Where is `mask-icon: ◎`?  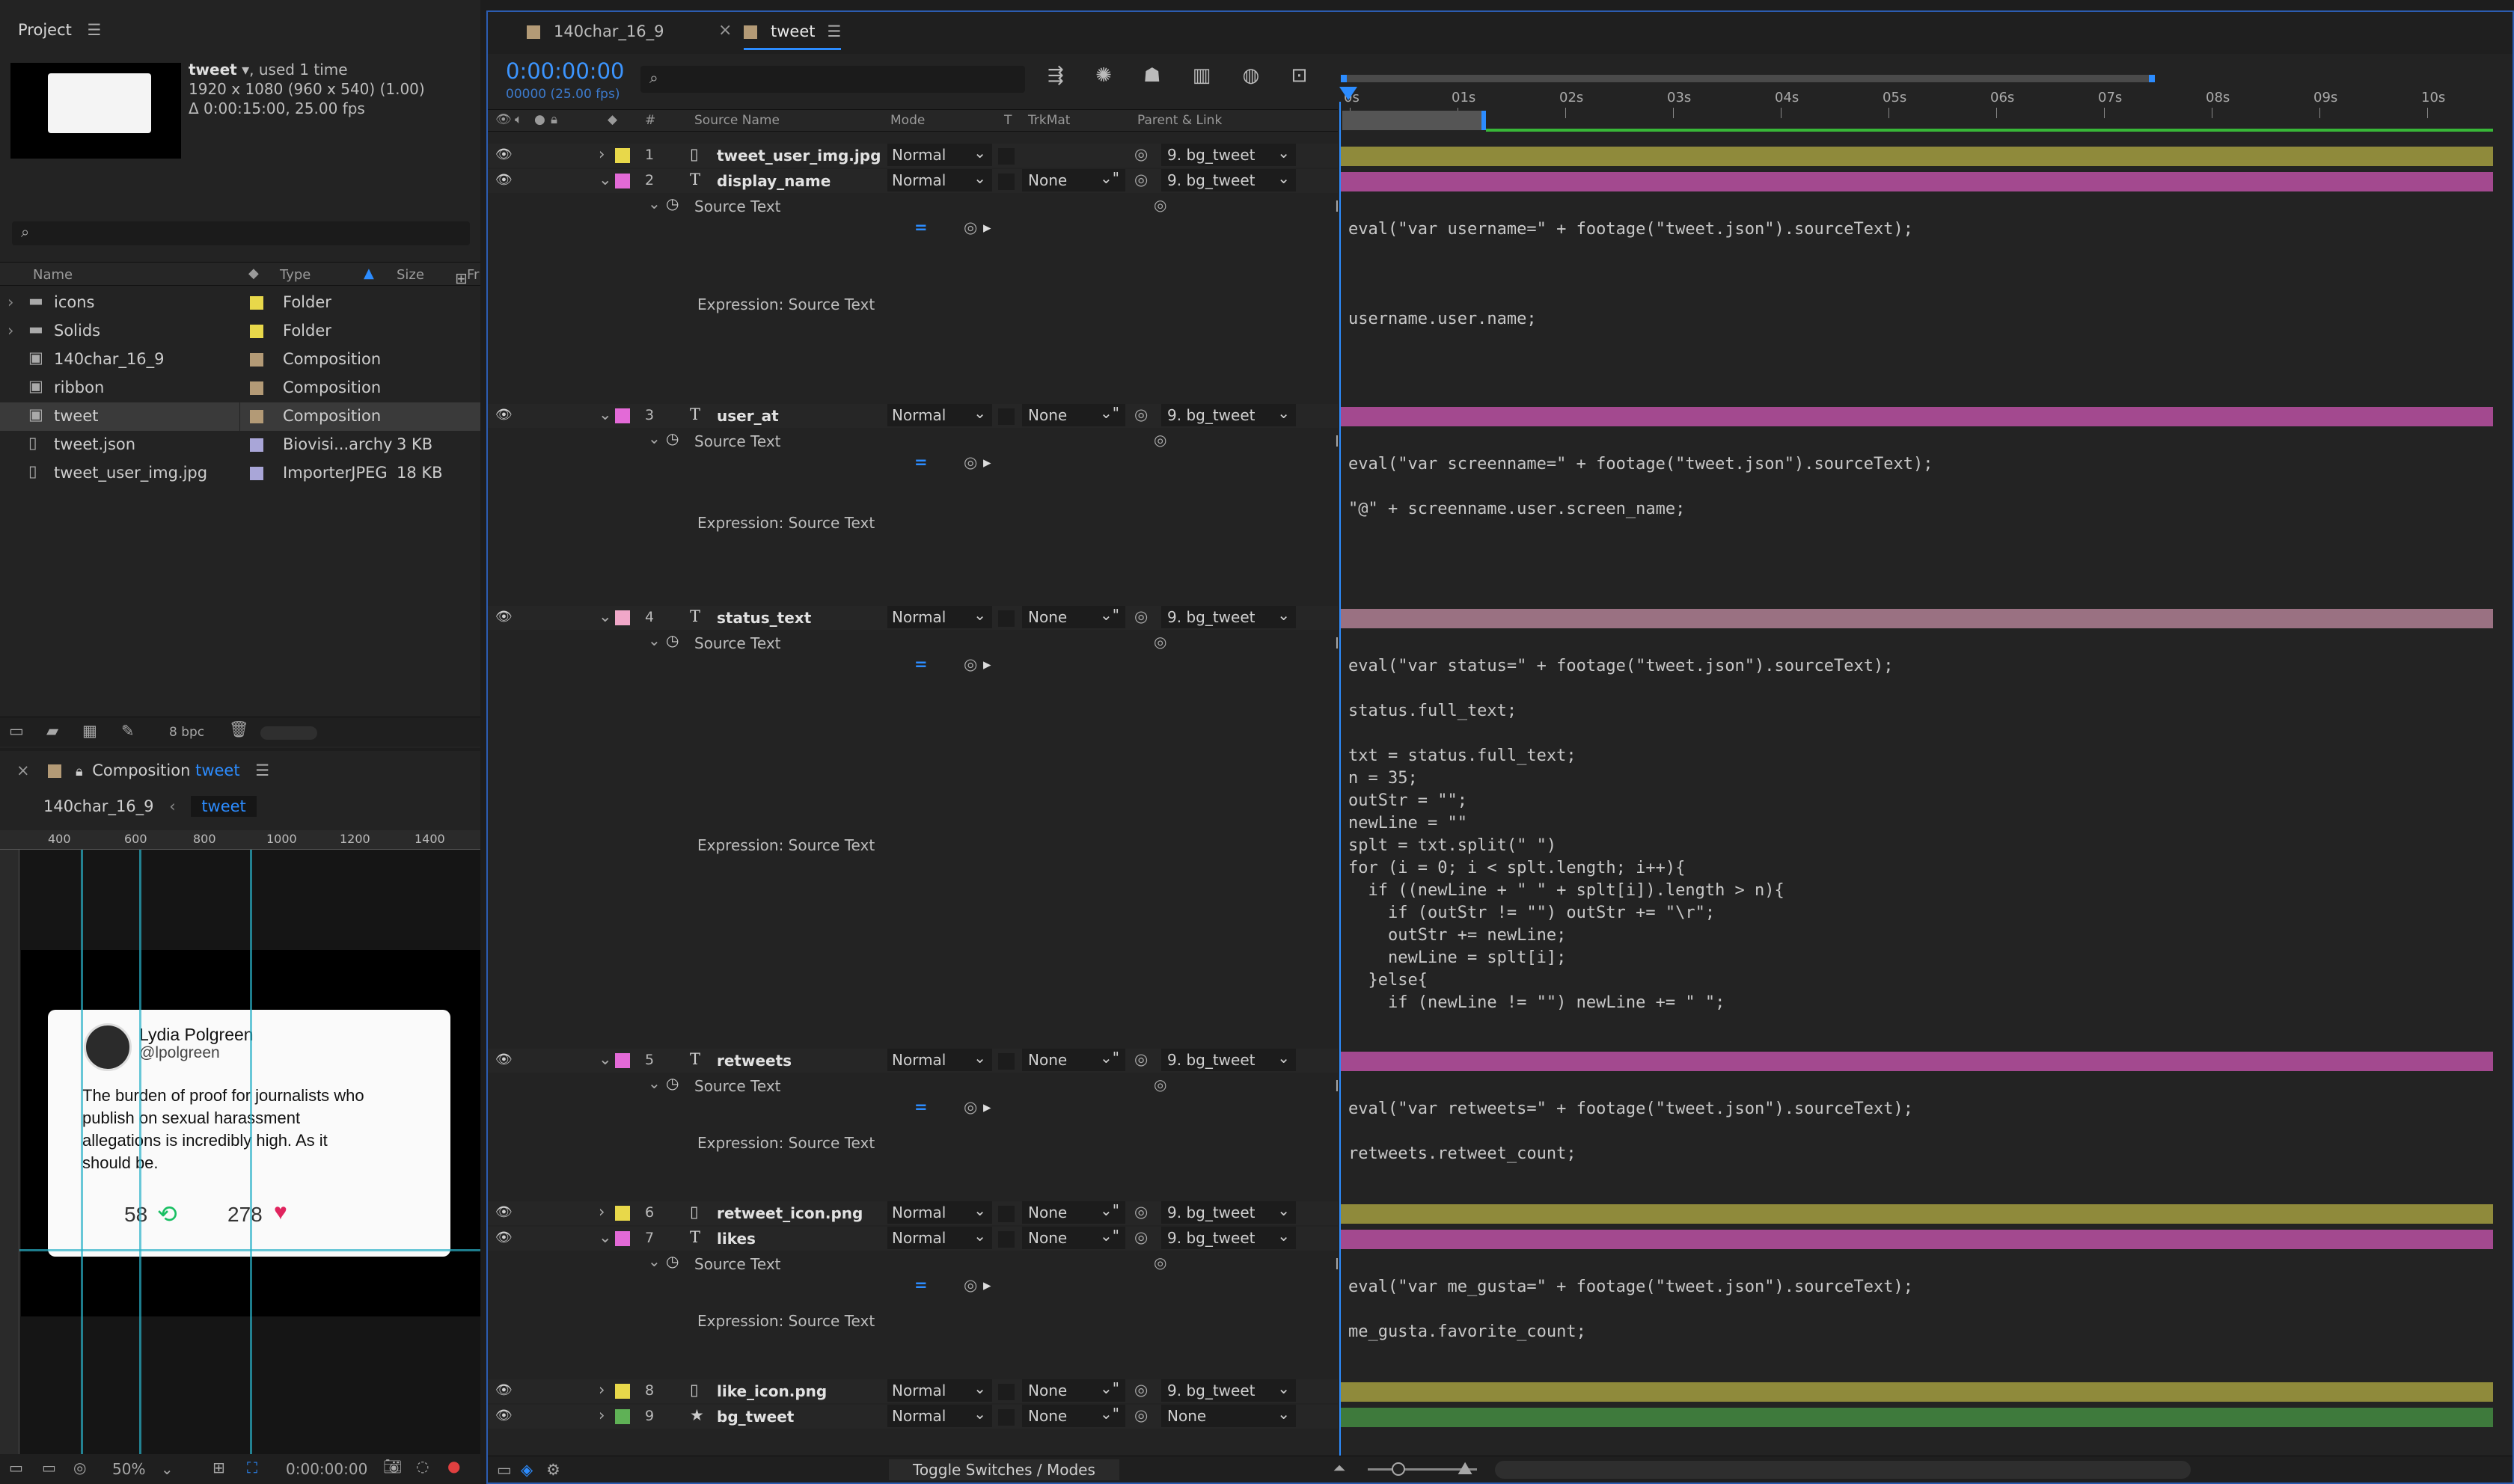
mask-icon: ◎ is located at coordinates (80, 1468).